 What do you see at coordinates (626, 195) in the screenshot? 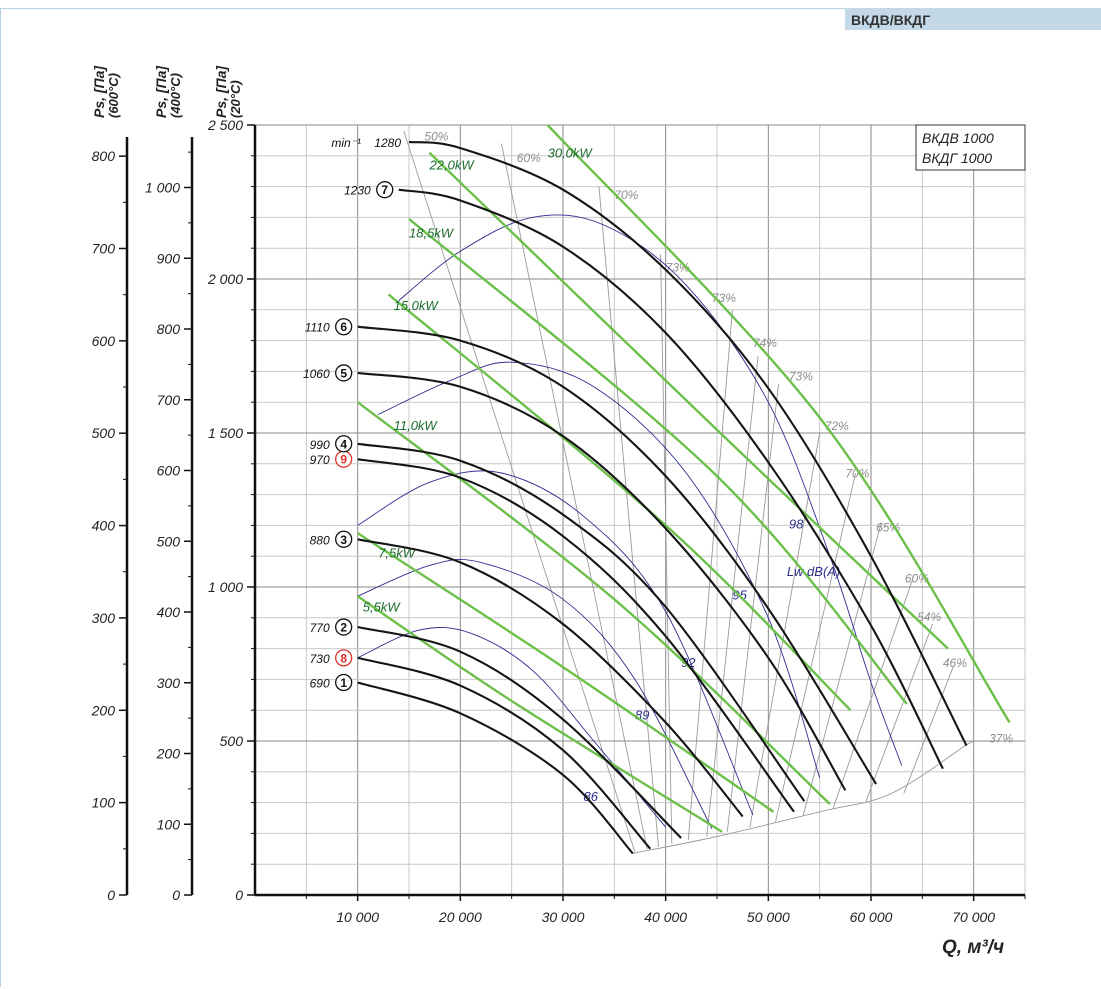
I see `efficiency-label: 70%` at bounding box center [626, 195].